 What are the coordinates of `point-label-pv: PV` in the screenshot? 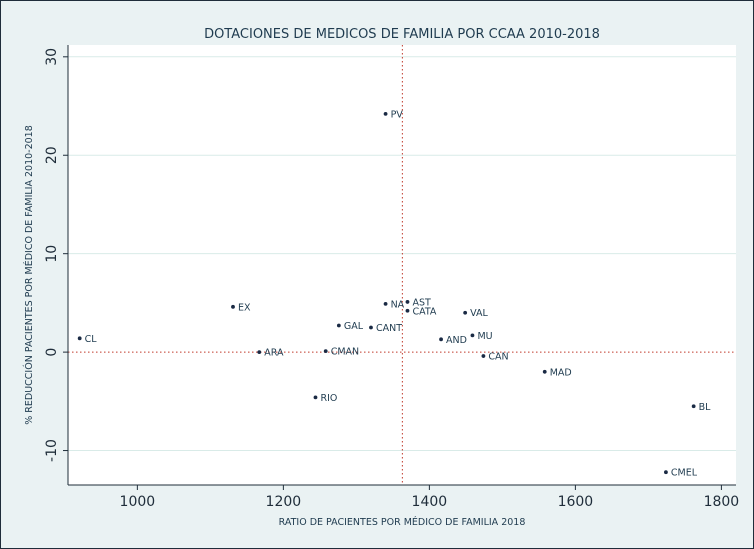 It's located at (397, 114).